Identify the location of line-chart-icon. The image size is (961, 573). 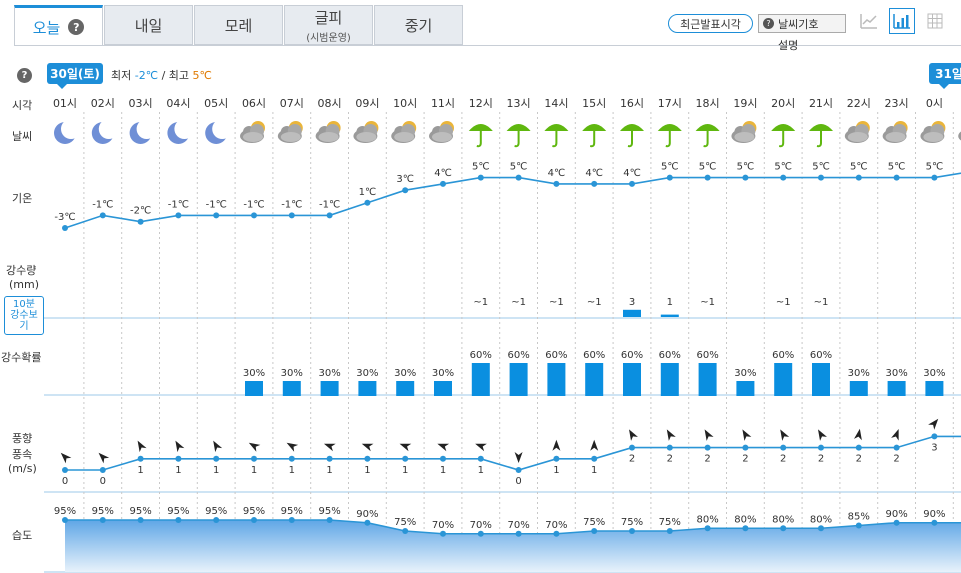
(869, 21).